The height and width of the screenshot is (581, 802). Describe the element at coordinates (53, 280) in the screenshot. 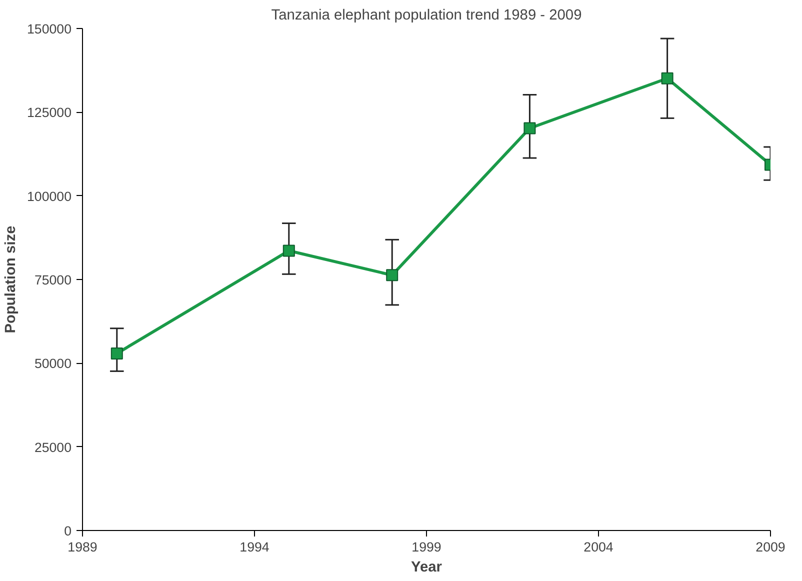

I see `y-tick-label: 75000` at that location.